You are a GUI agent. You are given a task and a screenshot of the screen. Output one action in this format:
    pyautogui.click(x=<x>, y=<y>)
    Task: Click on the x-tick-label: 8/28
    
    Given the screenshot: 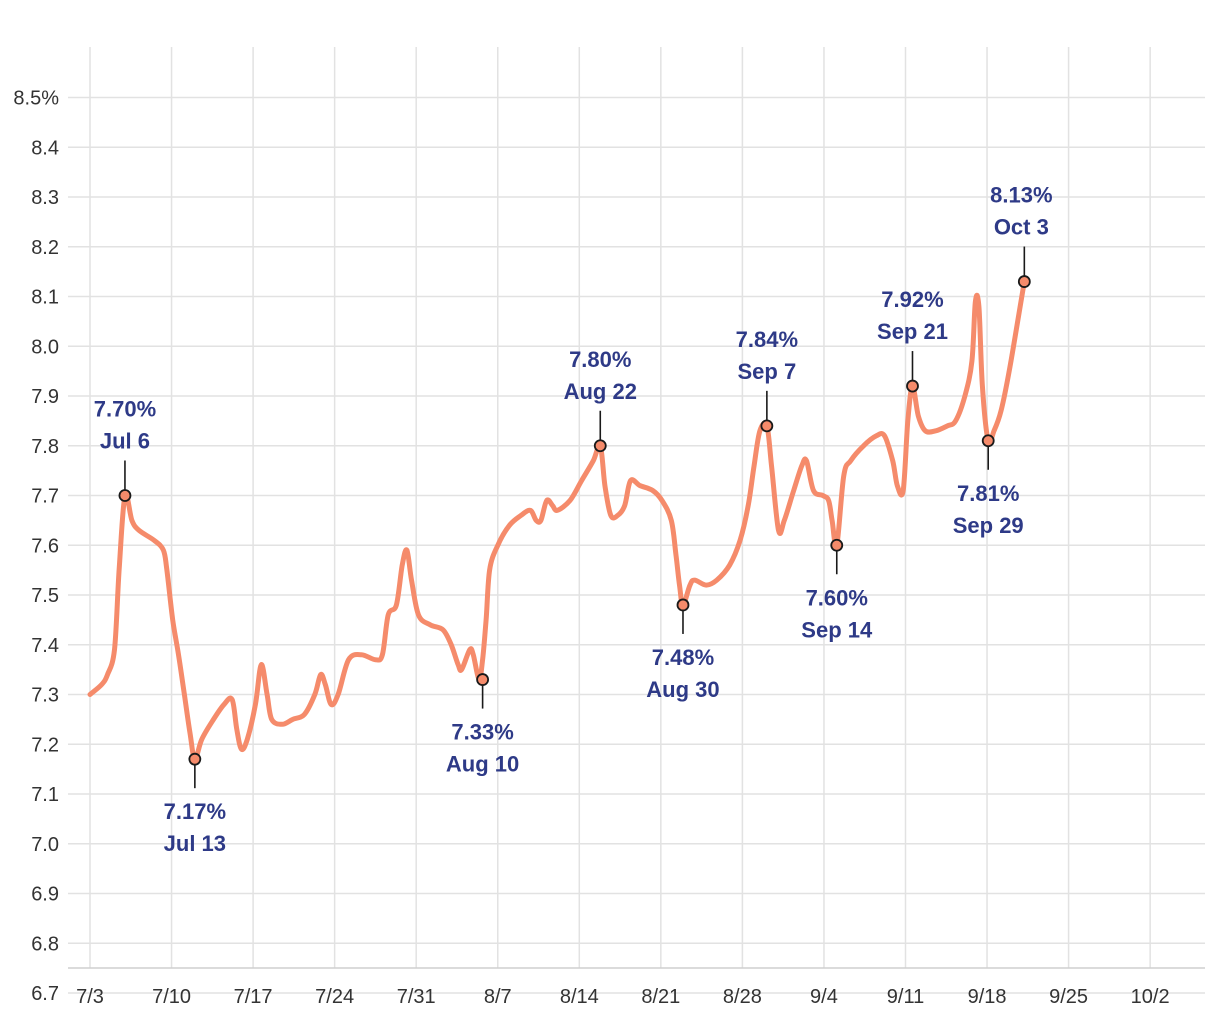 What is the action you would take?
    pyautogui.click(x=742, y=997)
    